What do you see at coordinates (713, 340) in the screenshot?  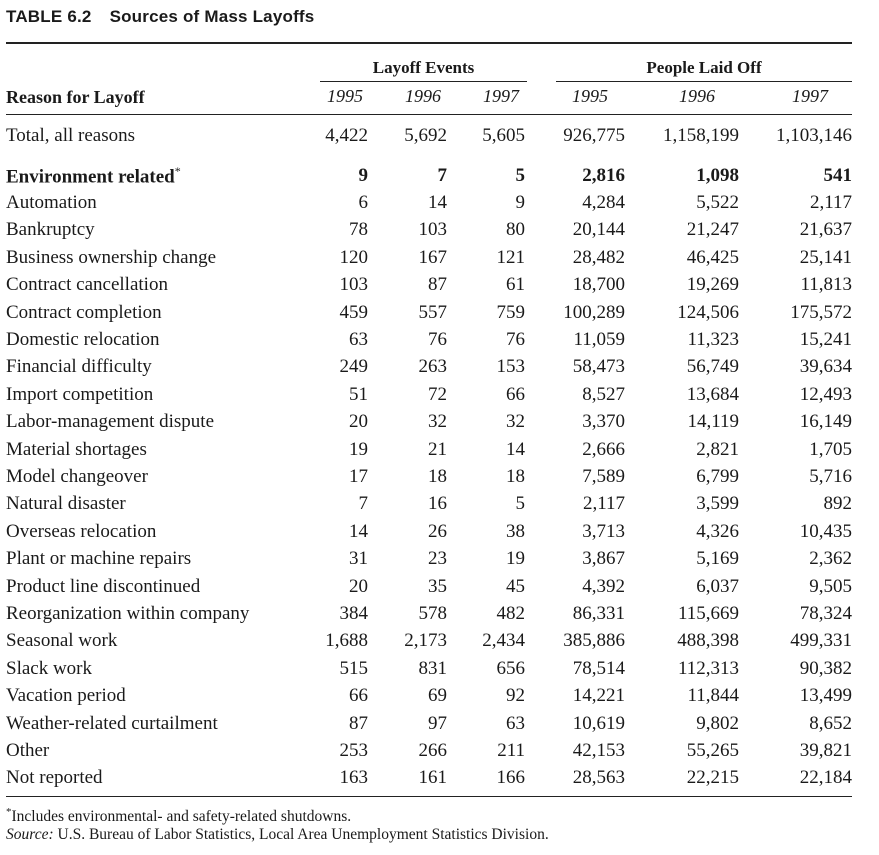 I see `cell-value: 11,323` at bounding box center [713, 340].